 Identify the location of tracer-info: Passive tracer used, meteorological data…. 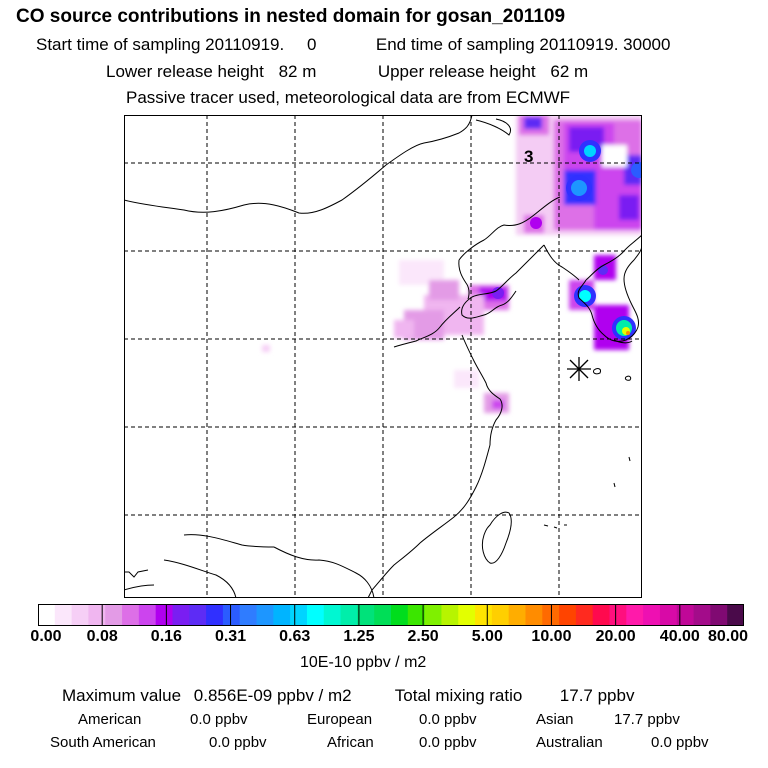
(348, 97).